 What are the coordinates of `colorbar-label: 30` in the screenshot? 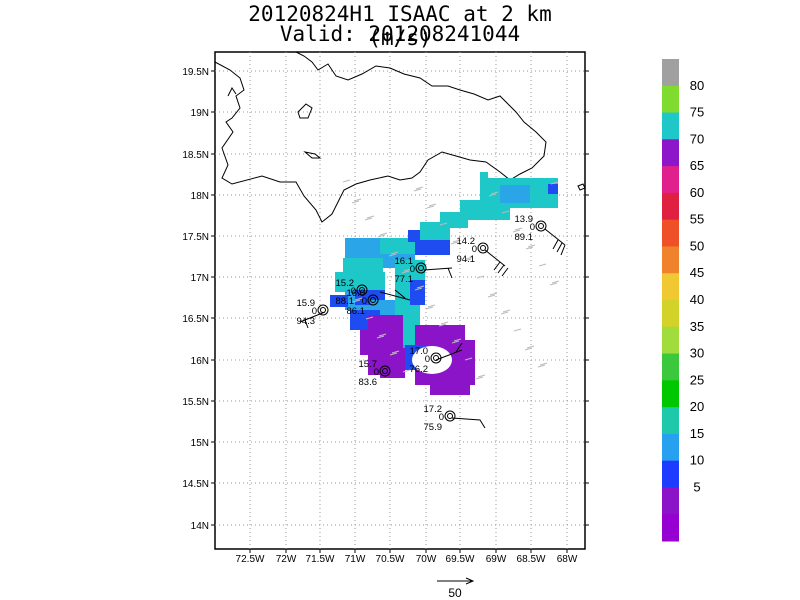 It's located at (697, 353).